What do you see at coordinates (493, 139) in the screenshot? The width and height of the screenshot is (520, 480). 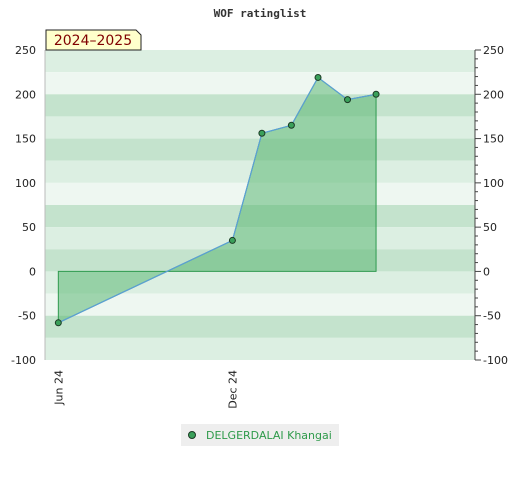 I see `y-tick-label-right: 150` at bounding box center [493, 139].